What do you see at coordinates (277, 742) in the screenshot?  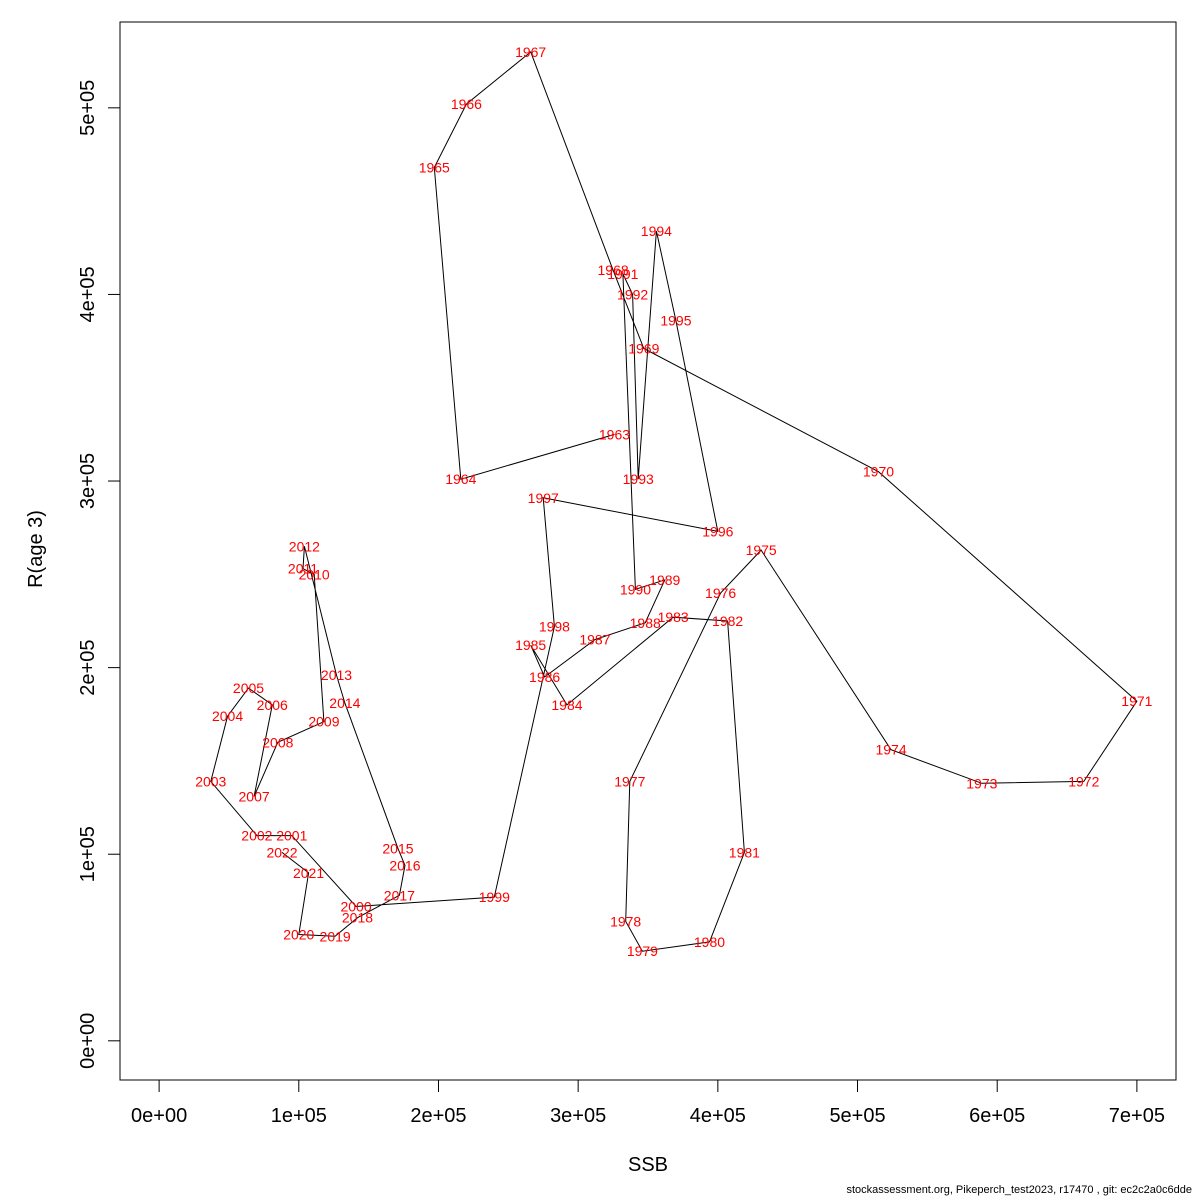 I see `point-label-2008: 2008` at bounding box center [277, 742].